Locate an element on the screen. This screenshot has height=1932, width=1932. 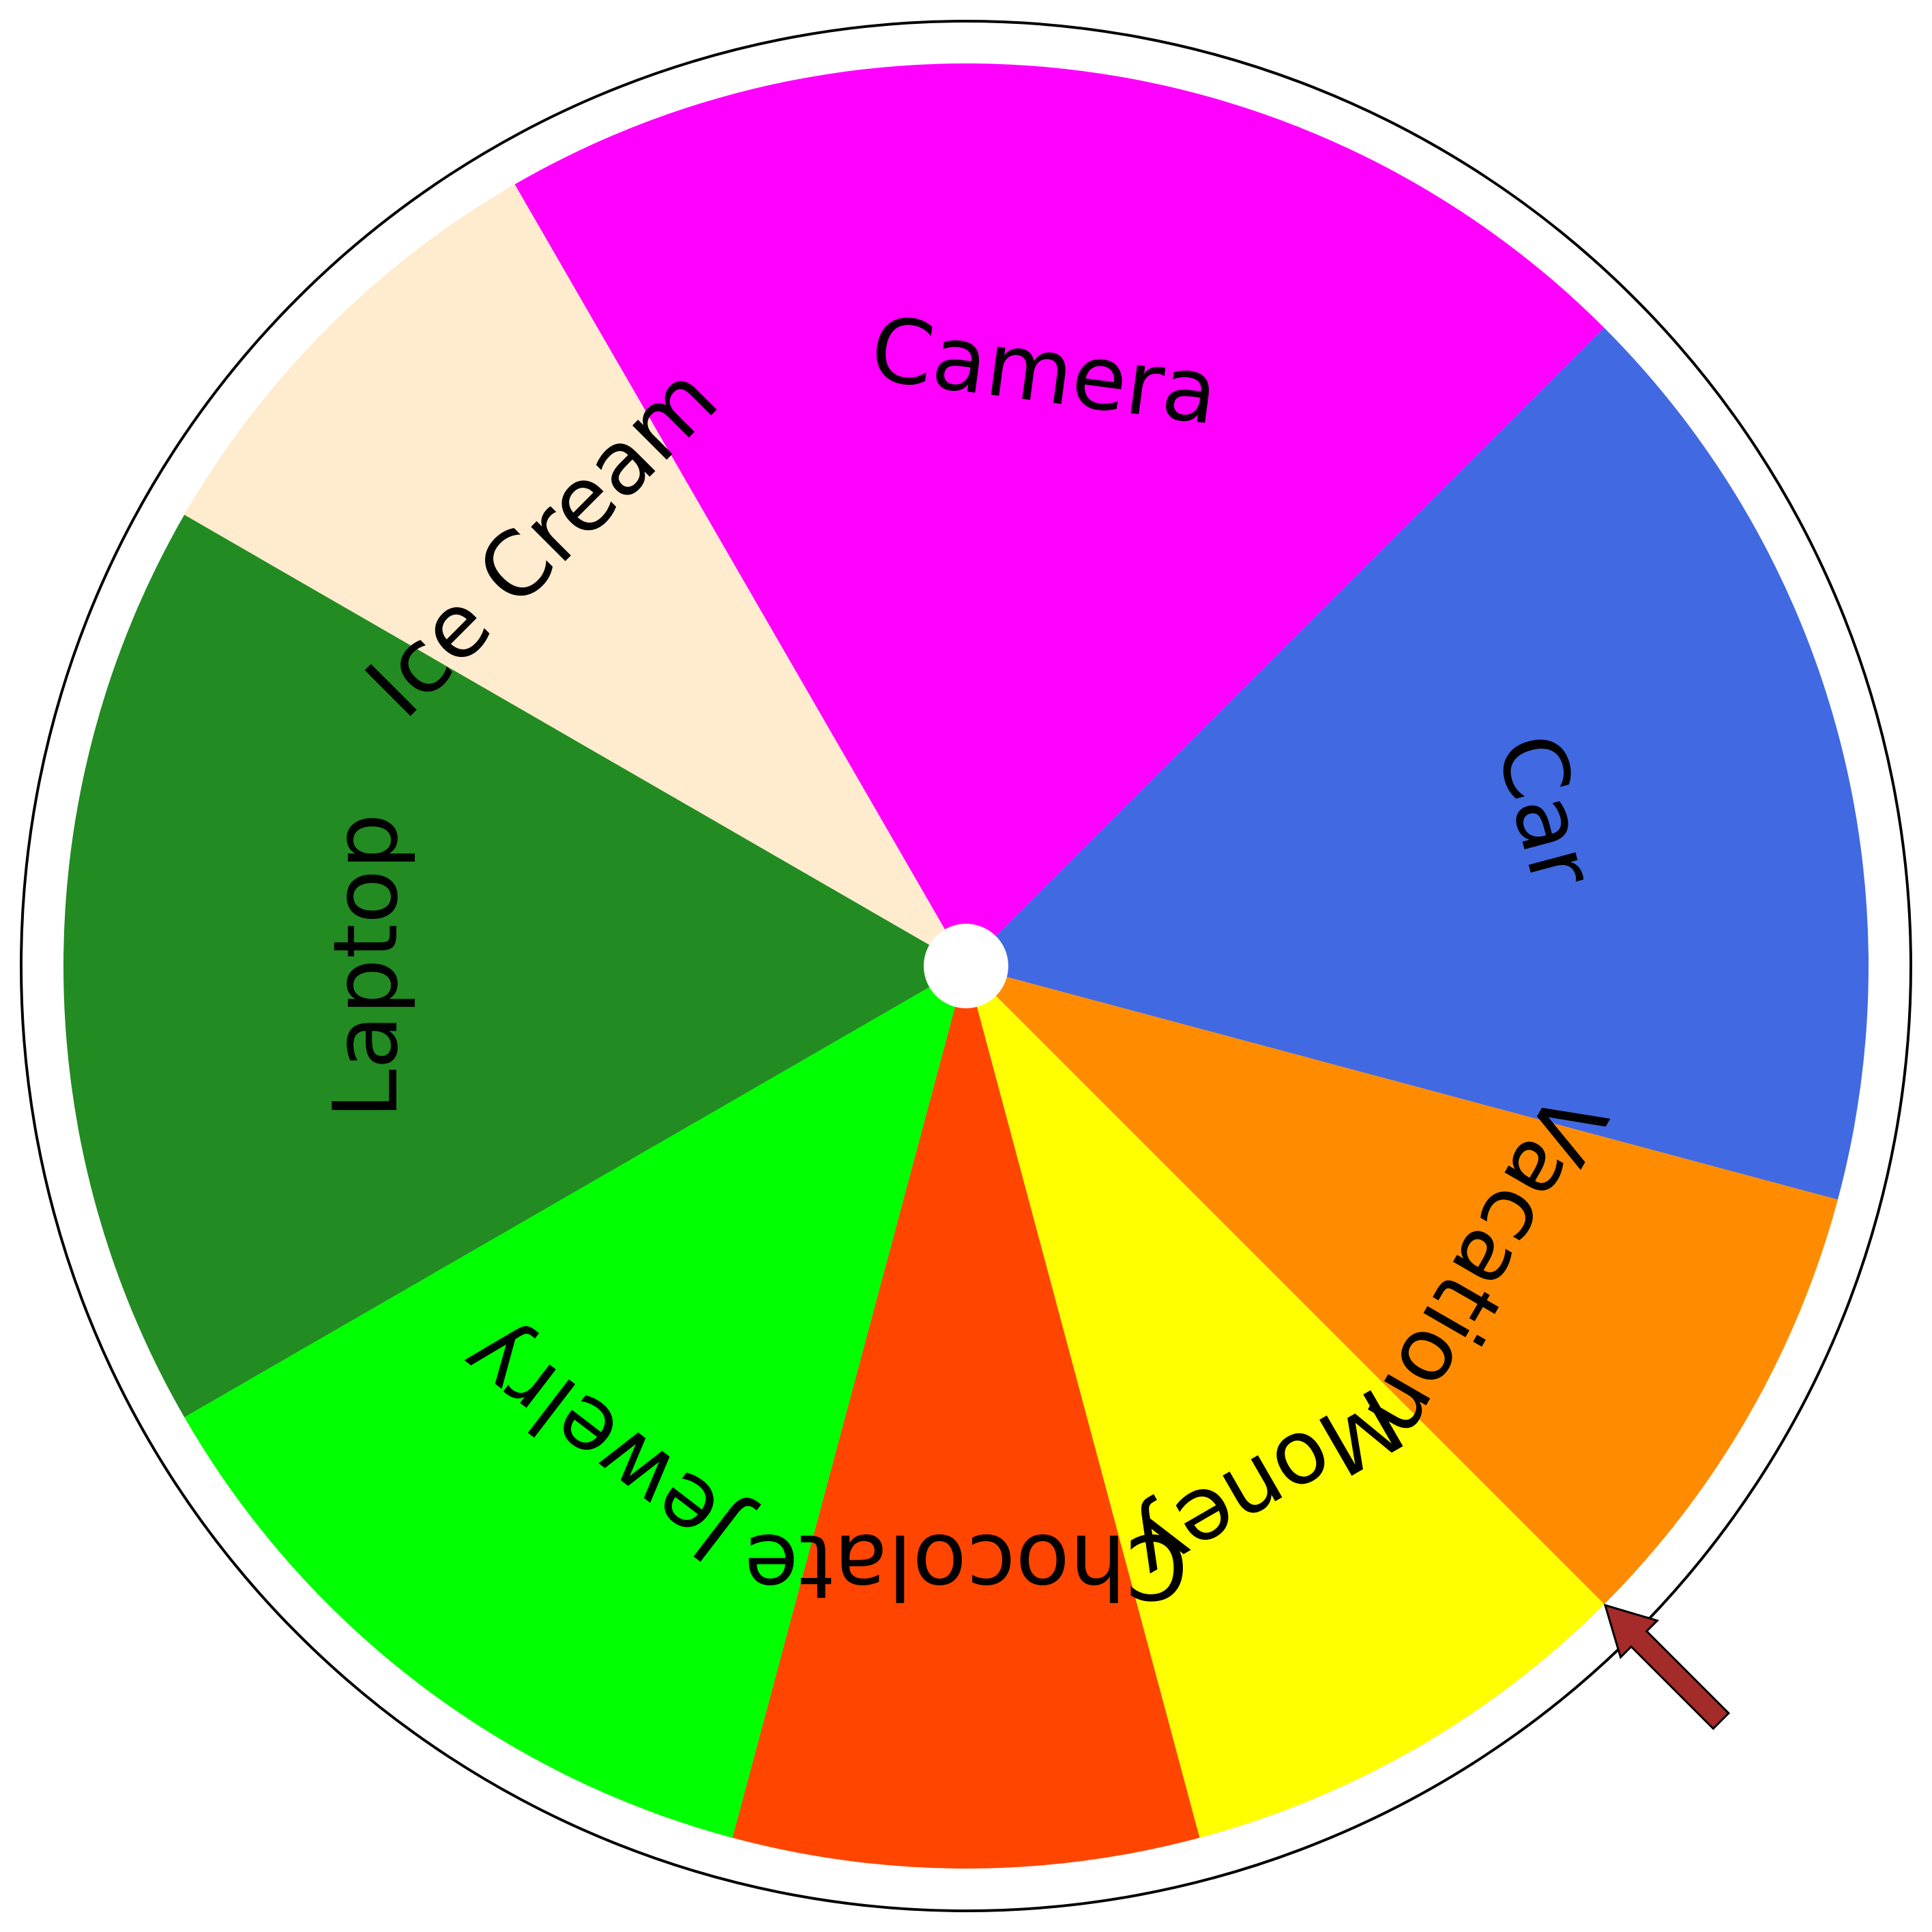
wheel-segment-money is located at coordinates (1285, 1402).